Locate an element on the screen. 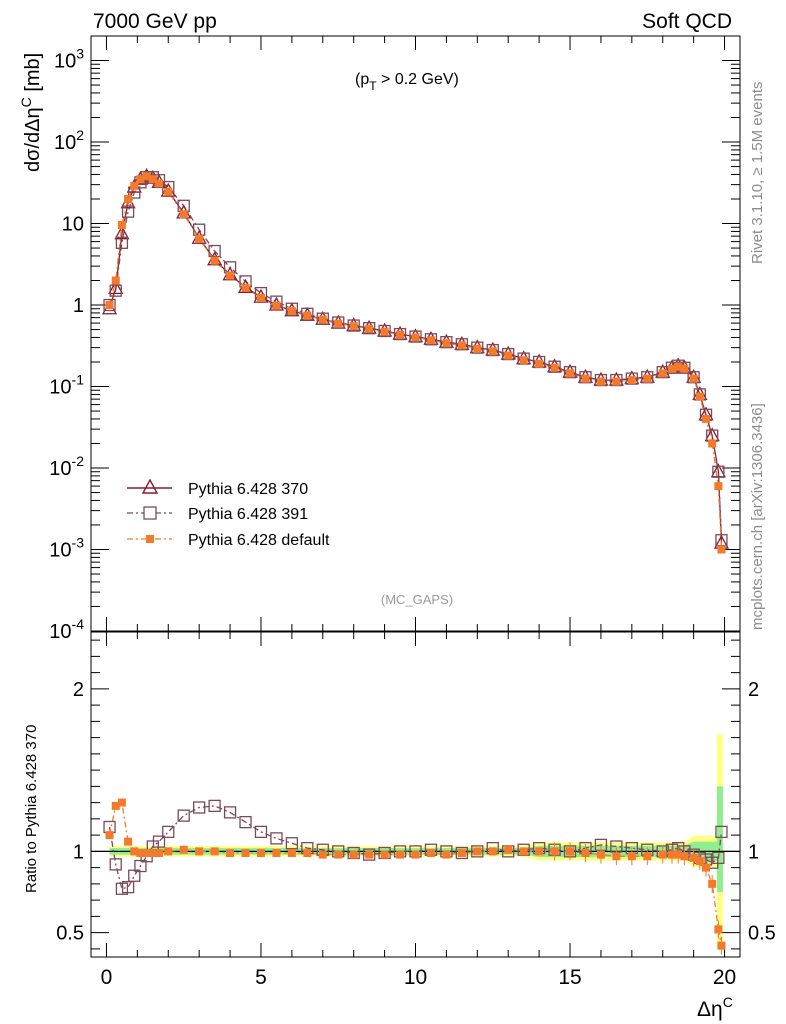 This screenshot has height=1024, width=786. y-tick-label-main-2: 10² is located at coordinates (69, 140).